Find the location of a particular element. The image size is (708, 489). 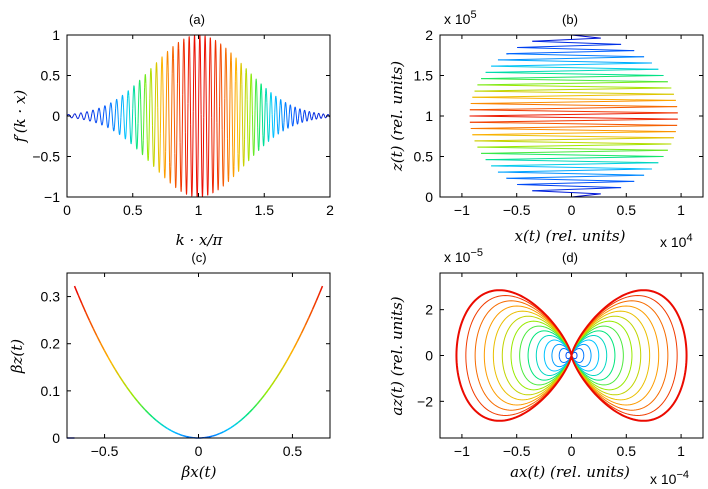

panel-b-title: (b) is located at coordinates (570, 19).